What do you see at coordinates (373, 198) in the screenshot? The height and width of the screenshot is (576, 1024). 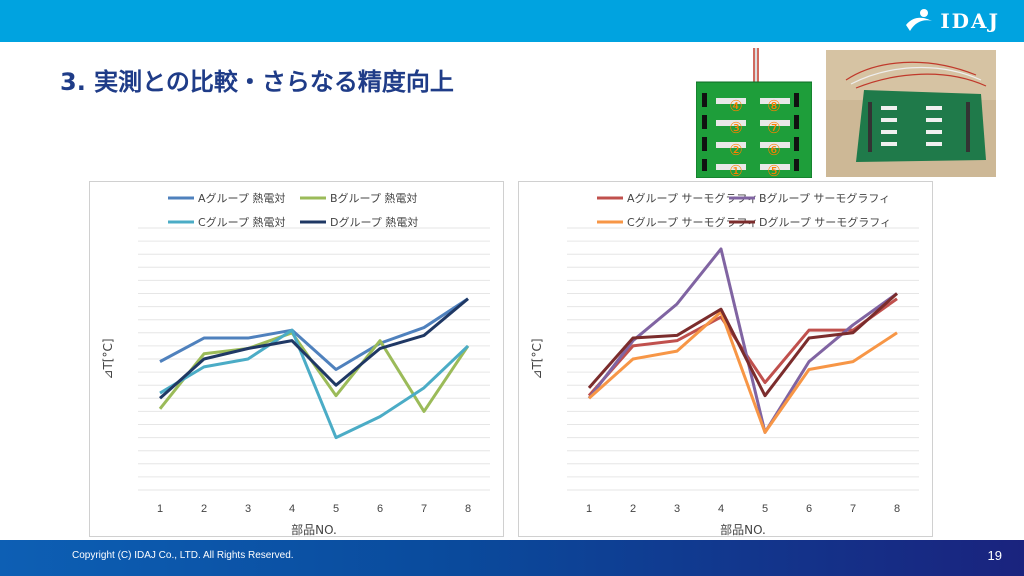 I see `legend-entry: Bグループ 熱電対` at bounding box center [373, 198].